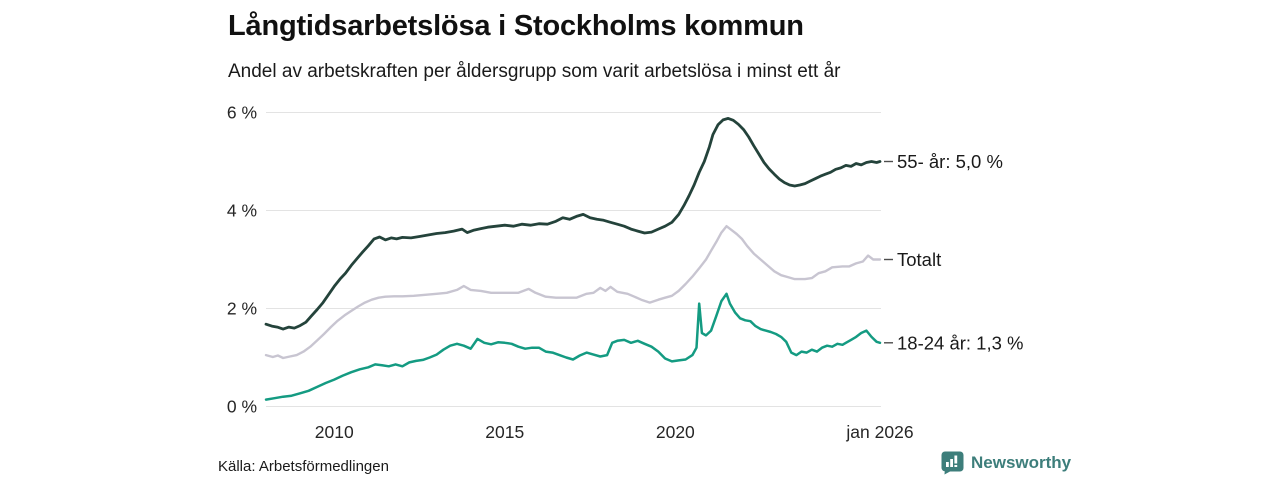  Describe the element at coordinates (504, 432) in the screenshot. I see `x-tick-label: 2015` at that location.